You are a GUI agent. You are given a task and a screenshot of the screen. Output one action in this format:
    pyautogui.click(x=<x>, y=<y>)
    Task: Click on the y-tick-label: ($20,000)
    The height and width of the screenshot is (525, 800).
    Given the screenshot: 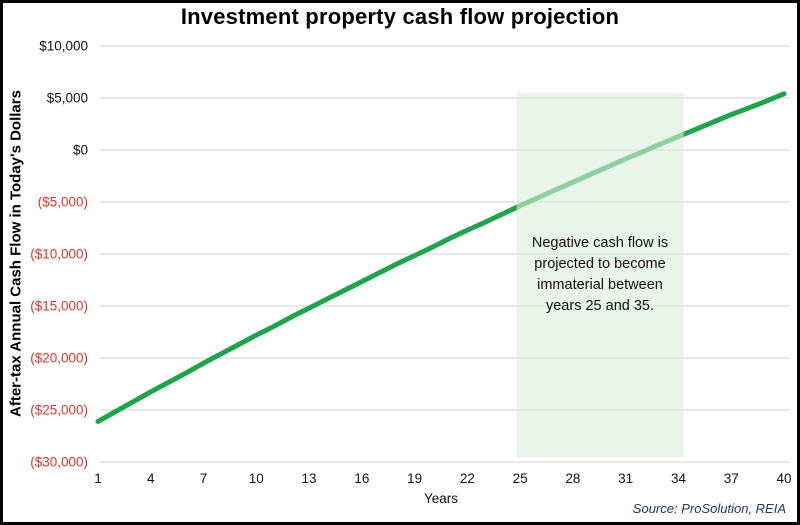 What is the action you would take?
    pyautogui.click(x=59, y=358)
    